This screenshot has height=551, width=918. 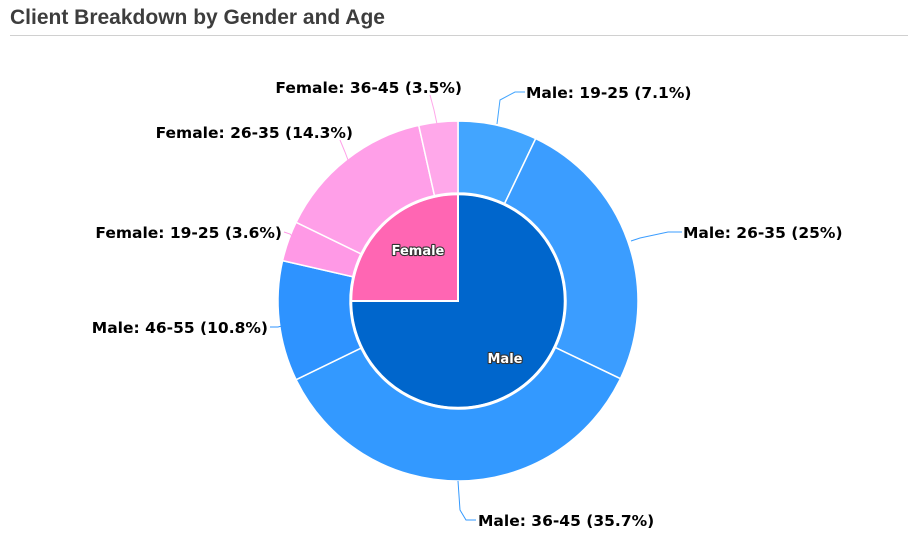 What do you see at coordinates (566, 521) in the screenshot?
I see `label-male-36-45-35-7: Male: 36-45 (35.7%)` at bounding box center [566, 521].